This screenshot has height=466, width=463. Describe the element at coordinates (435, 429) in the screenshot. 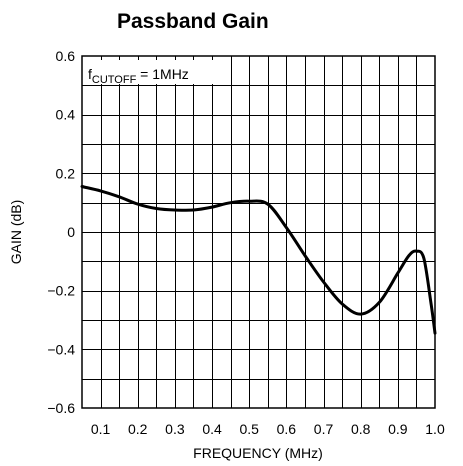

I see `x-tick-label: 1.0` at that location.